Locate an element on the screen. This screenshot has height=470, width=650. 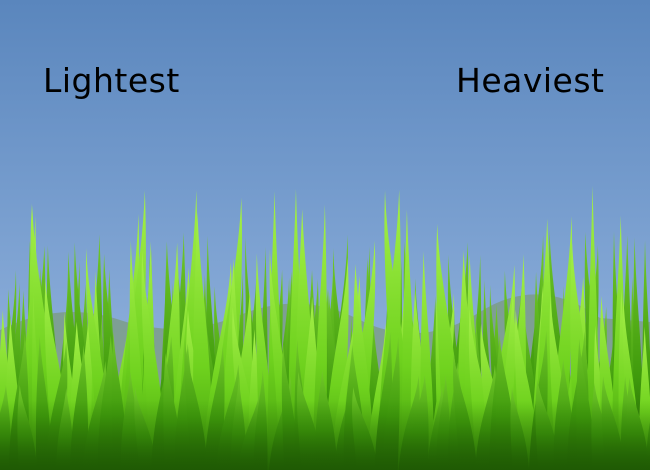
label-lightest: Lightest is located at coordinates (111, 80).